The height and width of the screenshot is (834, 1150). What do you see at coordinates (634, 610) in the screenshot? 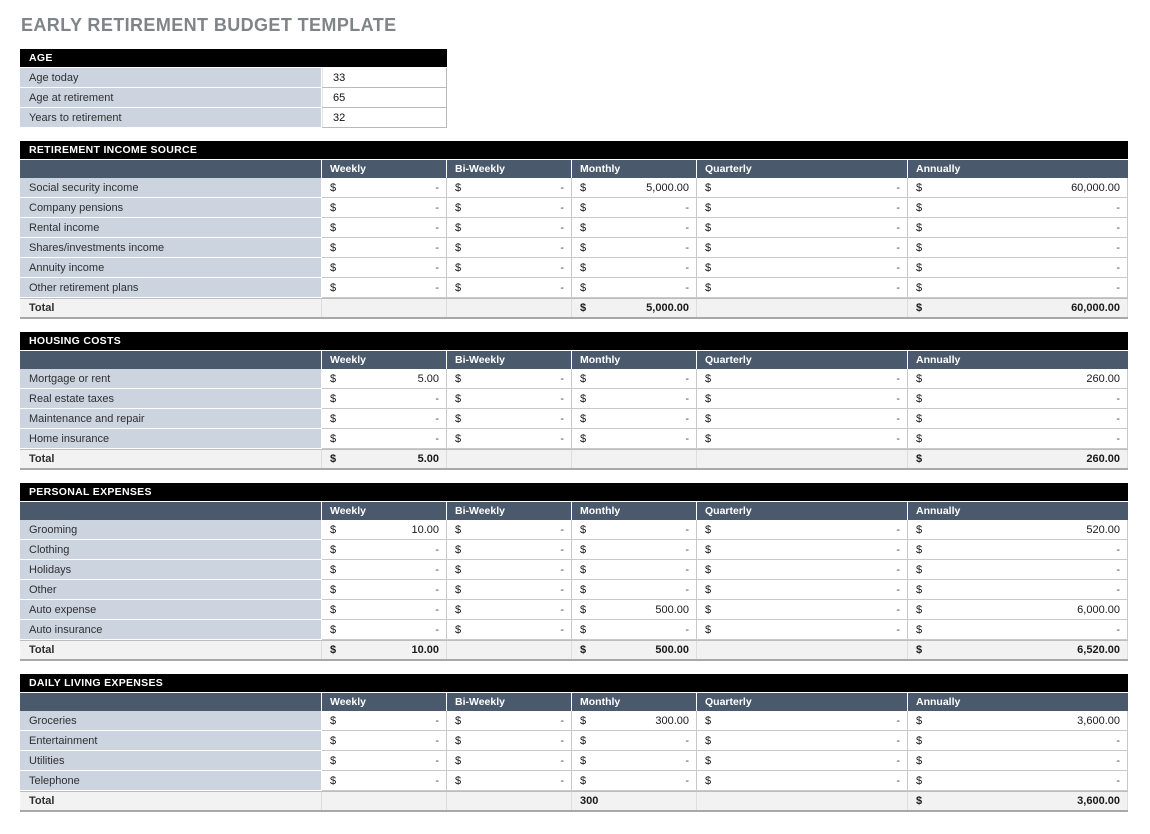
I see `money-cell: $500.00` at bounding box center [634, 610].